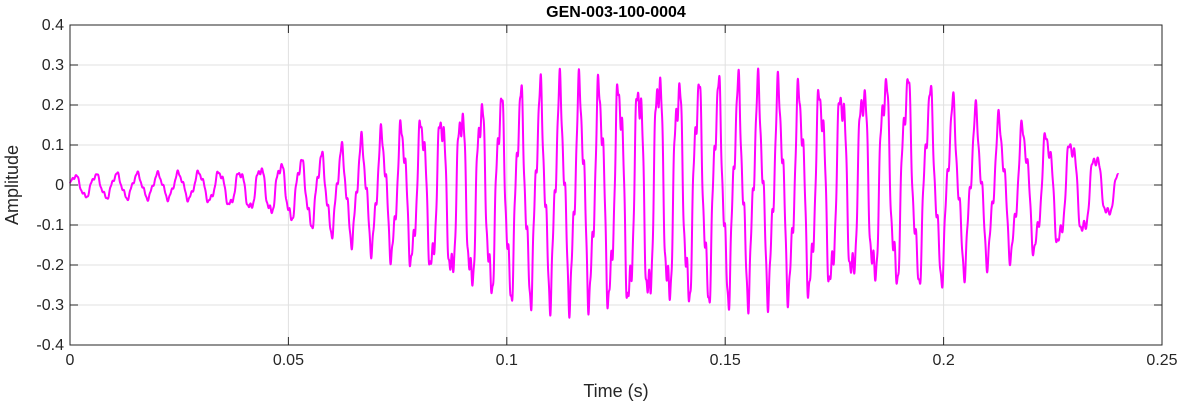 This screenshot has height=404, width=1182. What do you see at coordinates (1161, 360) in the screenshot?
I see `x-tick-label: 0.25` at bounding box center [1161, 360].